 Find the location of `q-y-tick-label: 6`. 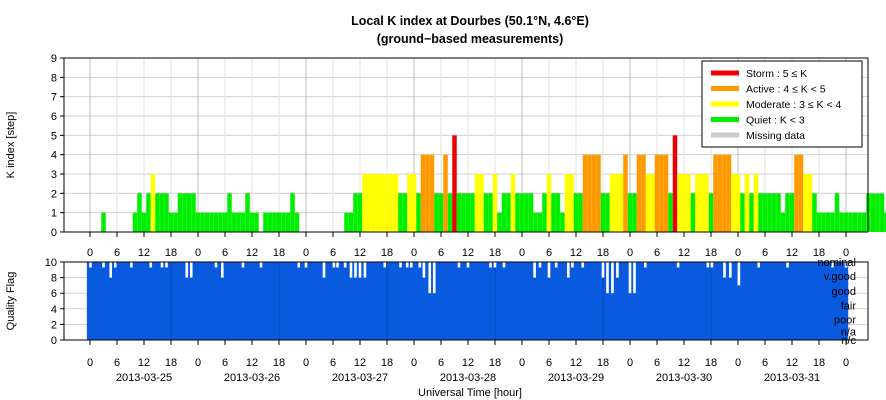

q-y-tick-label: 6 is located at coordinates (54, 294).